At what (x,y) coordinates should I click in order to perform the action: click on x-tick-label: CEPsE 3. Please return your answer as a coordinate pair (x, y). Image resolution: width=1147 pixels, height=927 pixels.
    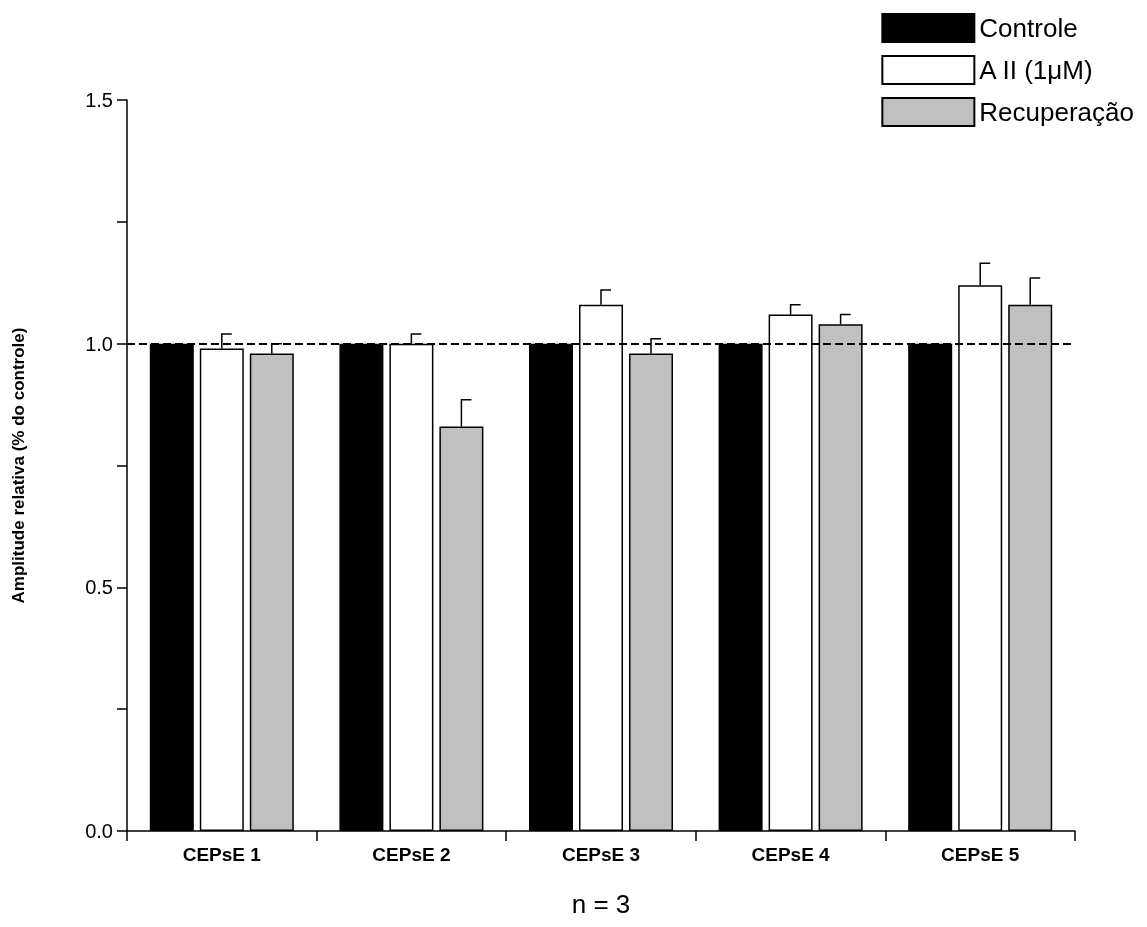
    Looking at the image, I should click on (601, 854).